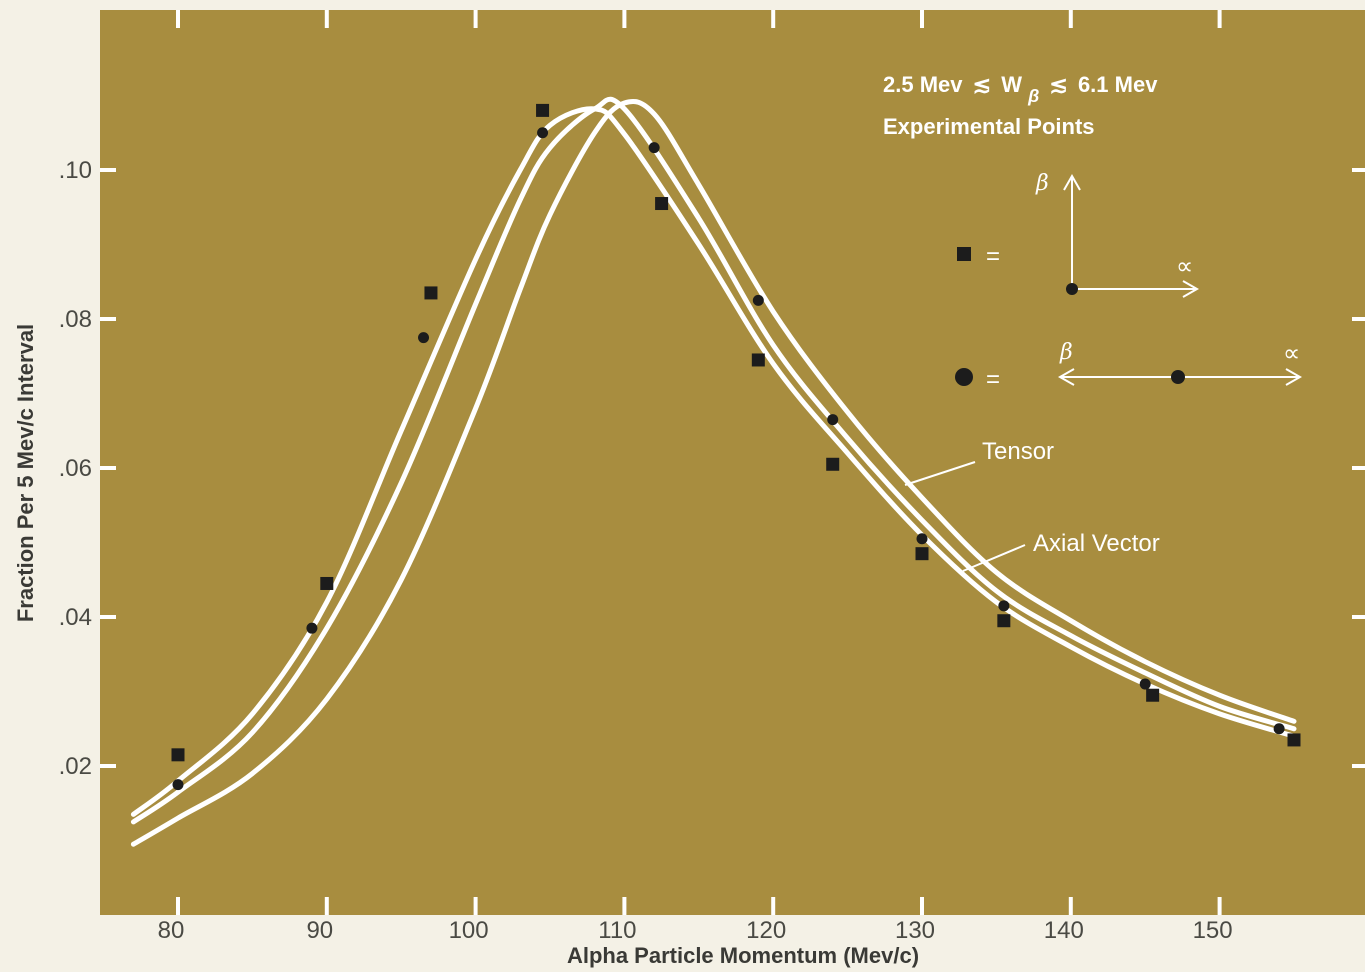 The height and width of the screenshot is (972, 1365). What do you see at coordinates (1184, 266) in the screenshot?
I see `perp-alpha-label: ∝` at bounding box center [1184, 266].